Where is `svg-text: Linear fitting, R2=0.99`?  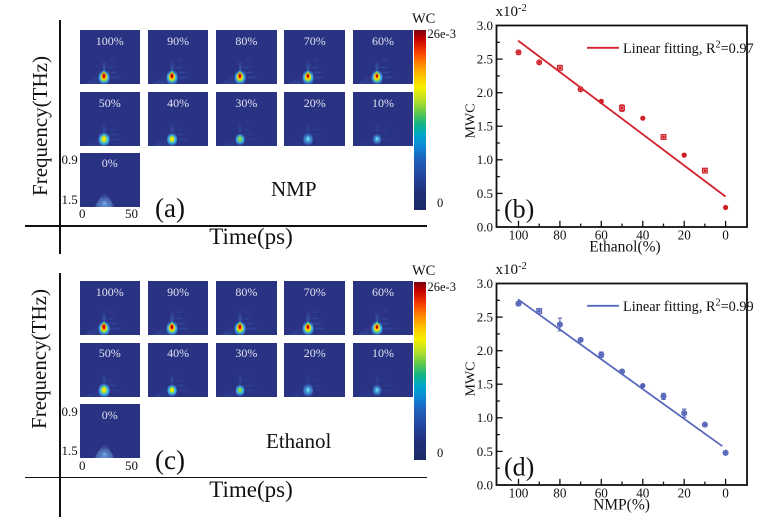 svg-text: Linear fitting, R2=0.99 is located at coordinates (688, 306).